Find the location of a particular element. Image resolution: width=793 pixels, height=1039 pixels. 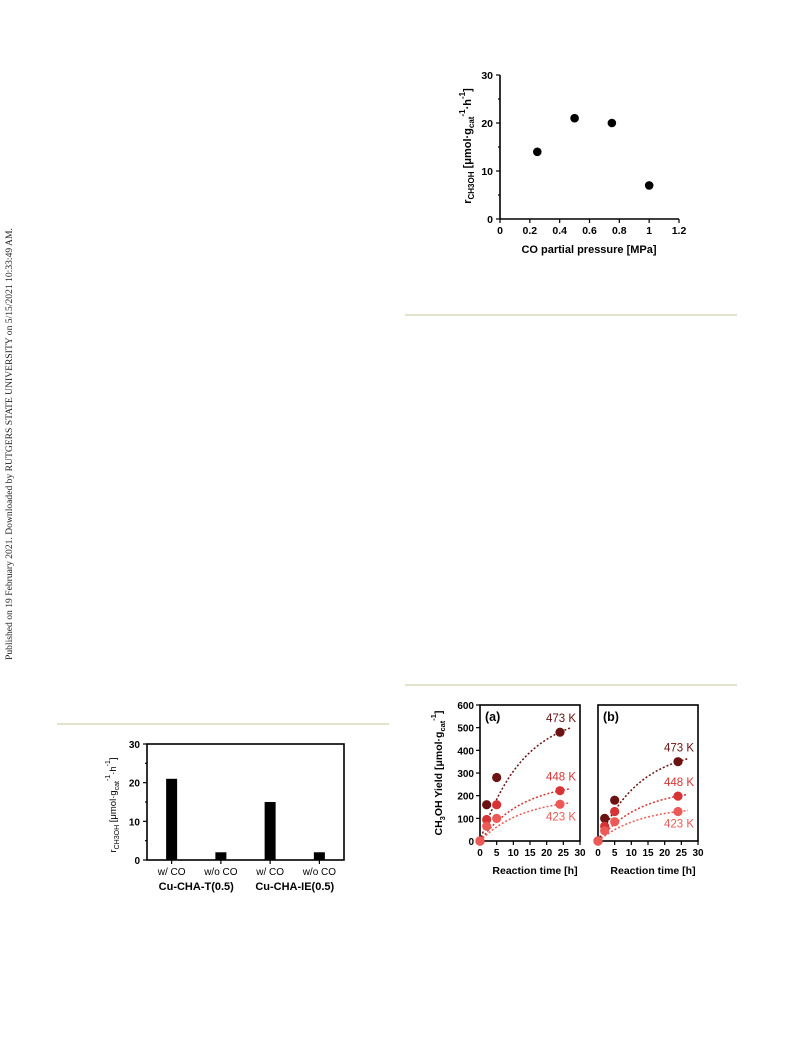

divider-rule-left is located at coordinates (223, 724).